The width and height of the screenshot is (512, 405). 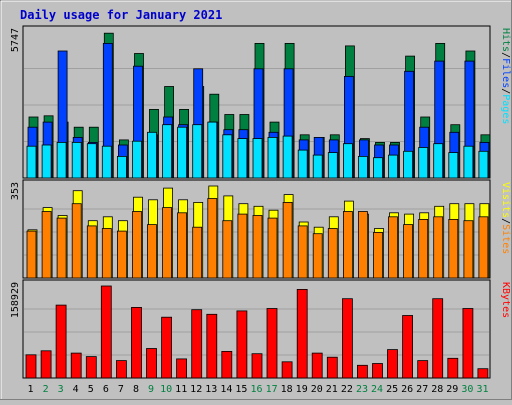 What do you see at coordinates (61, 389) in the screenshot?
I see `x-tick-label-3: 3` at bounding box center [61, 389].